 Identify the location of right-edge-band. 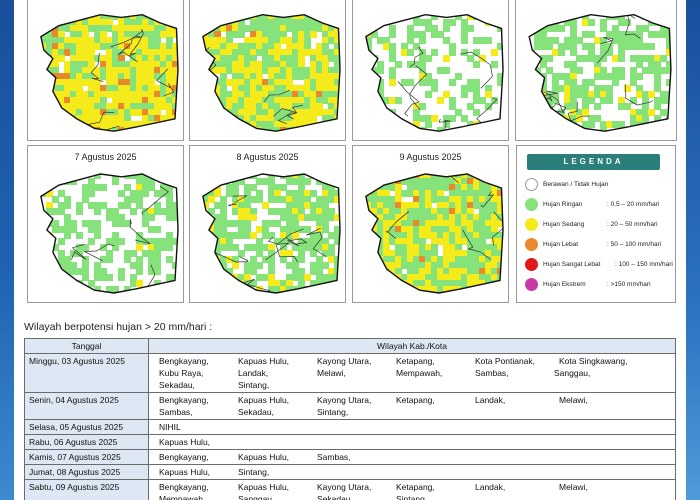
(693, 250).